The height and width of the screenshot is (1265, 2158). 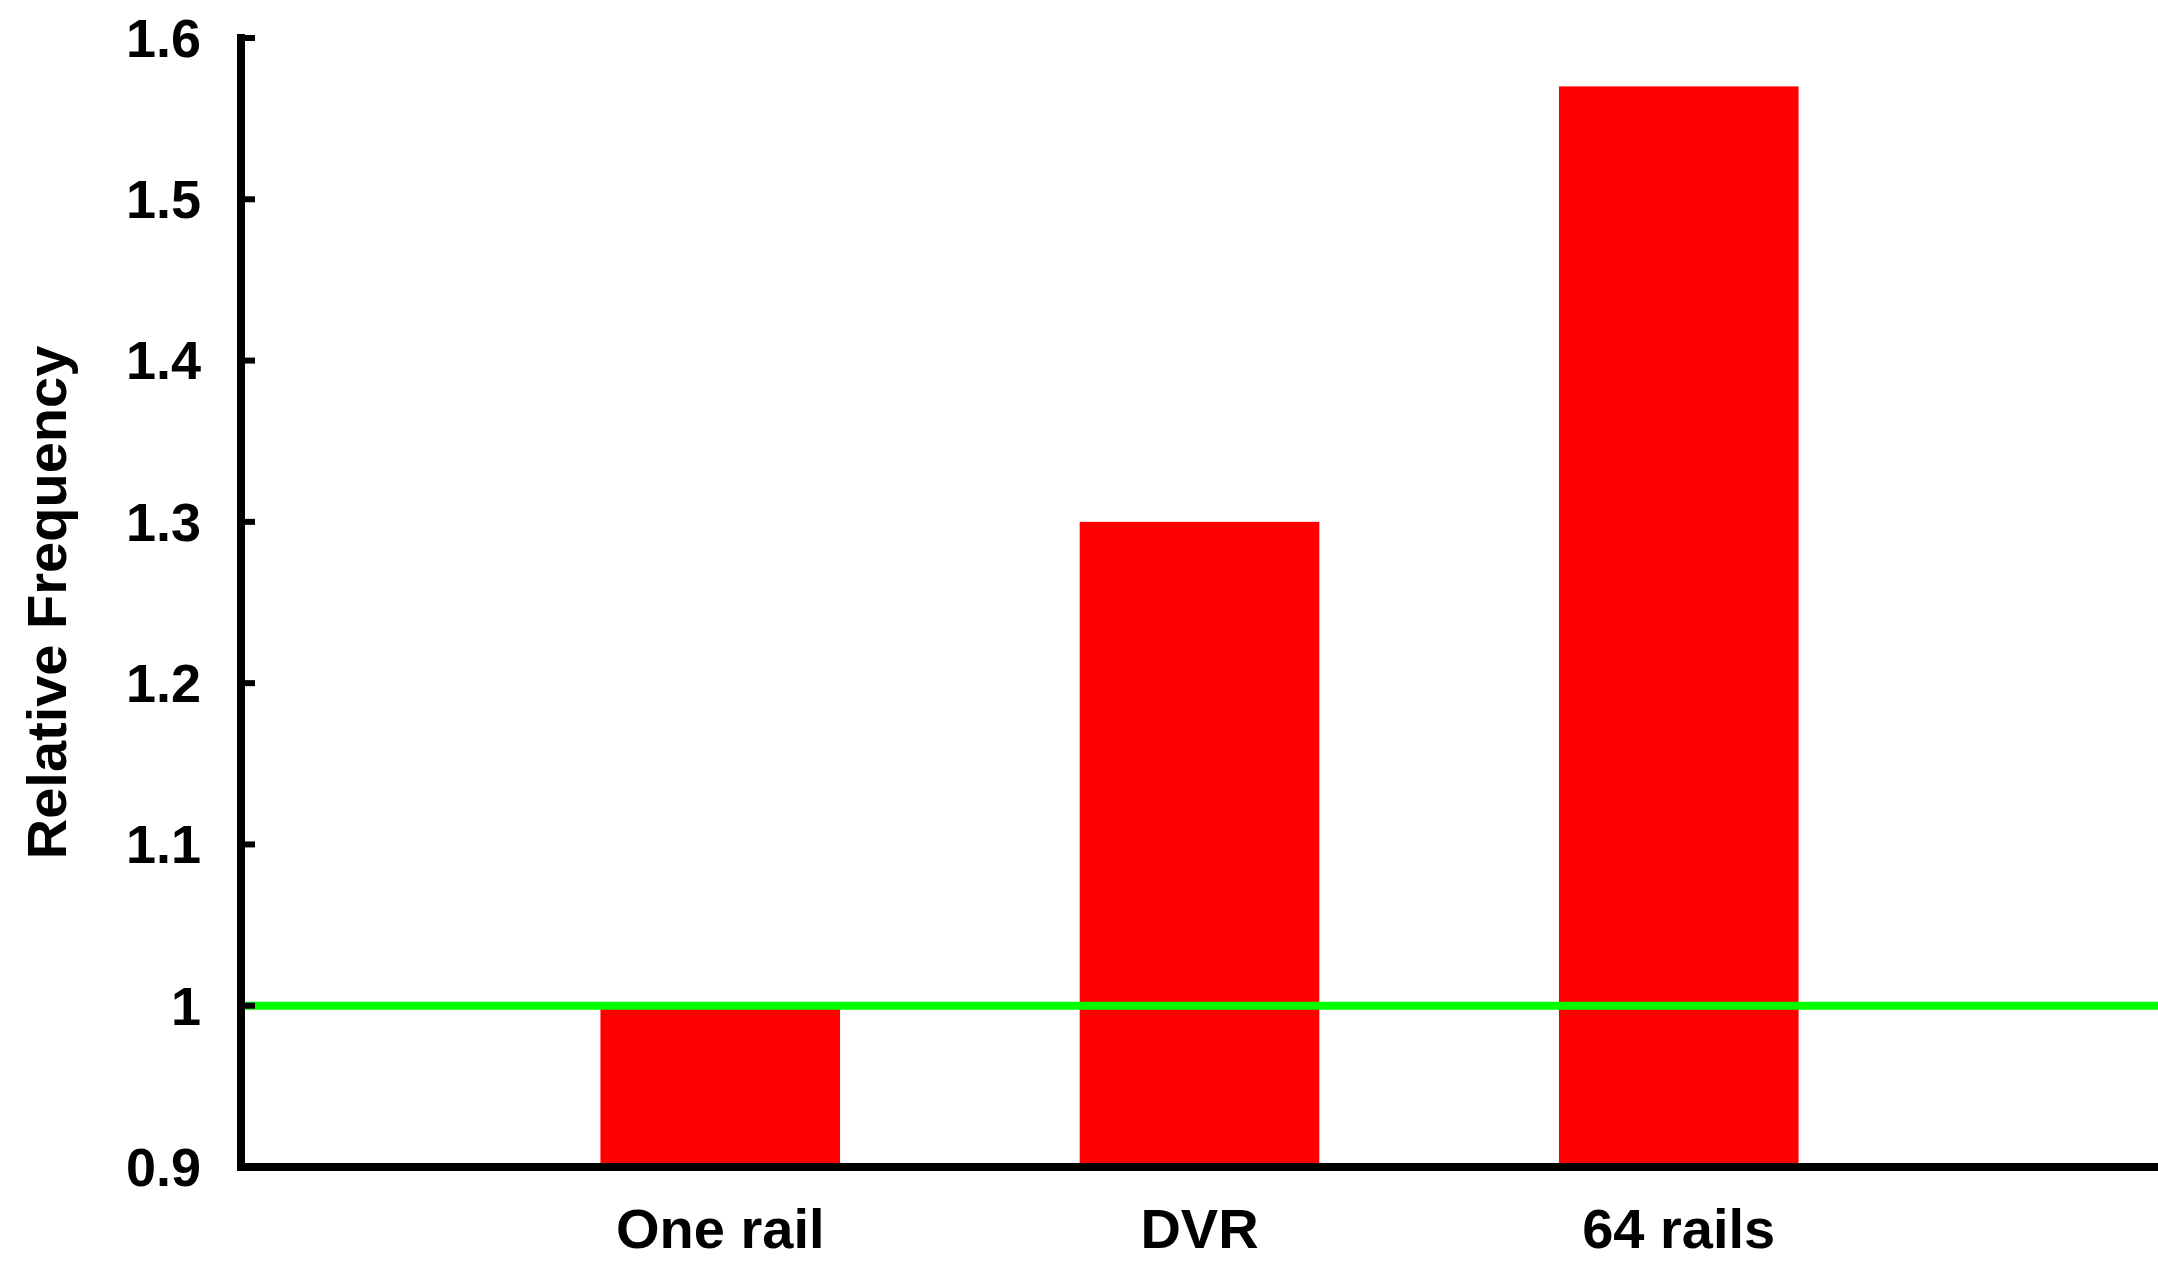 I want to click on y-tick-label: 1.2, so click(x=163, y=683).